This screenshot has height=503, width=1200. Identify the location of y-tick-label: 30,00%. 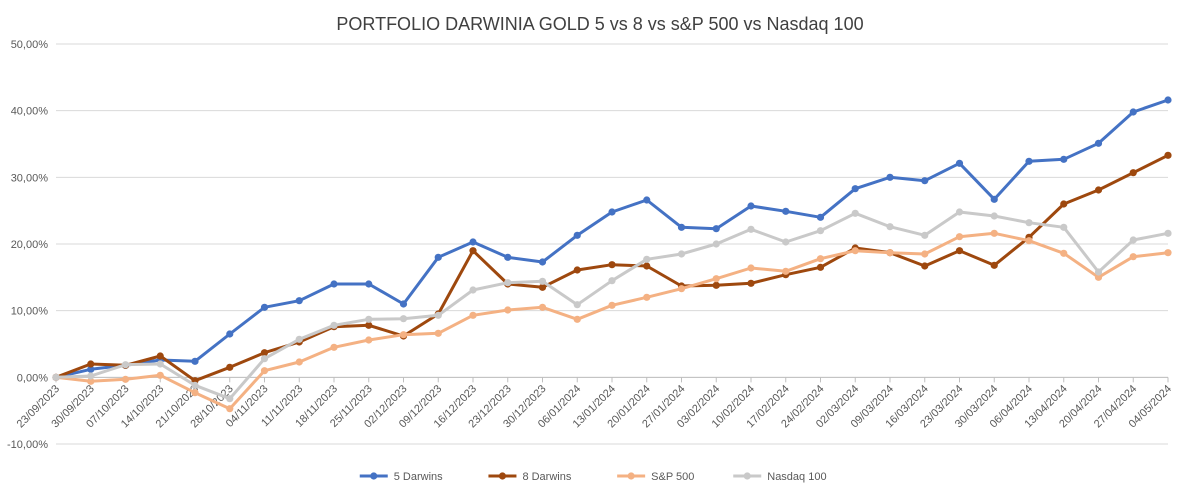
(30, 178).